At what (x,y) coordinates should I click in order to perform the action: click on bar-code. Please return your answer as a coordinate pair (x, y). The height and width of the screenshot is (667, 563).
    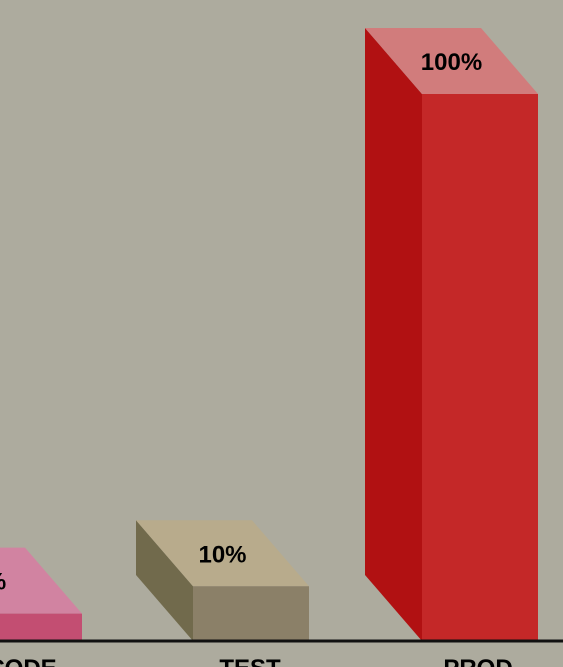
    Looking at the image, I should click on (41, 594).